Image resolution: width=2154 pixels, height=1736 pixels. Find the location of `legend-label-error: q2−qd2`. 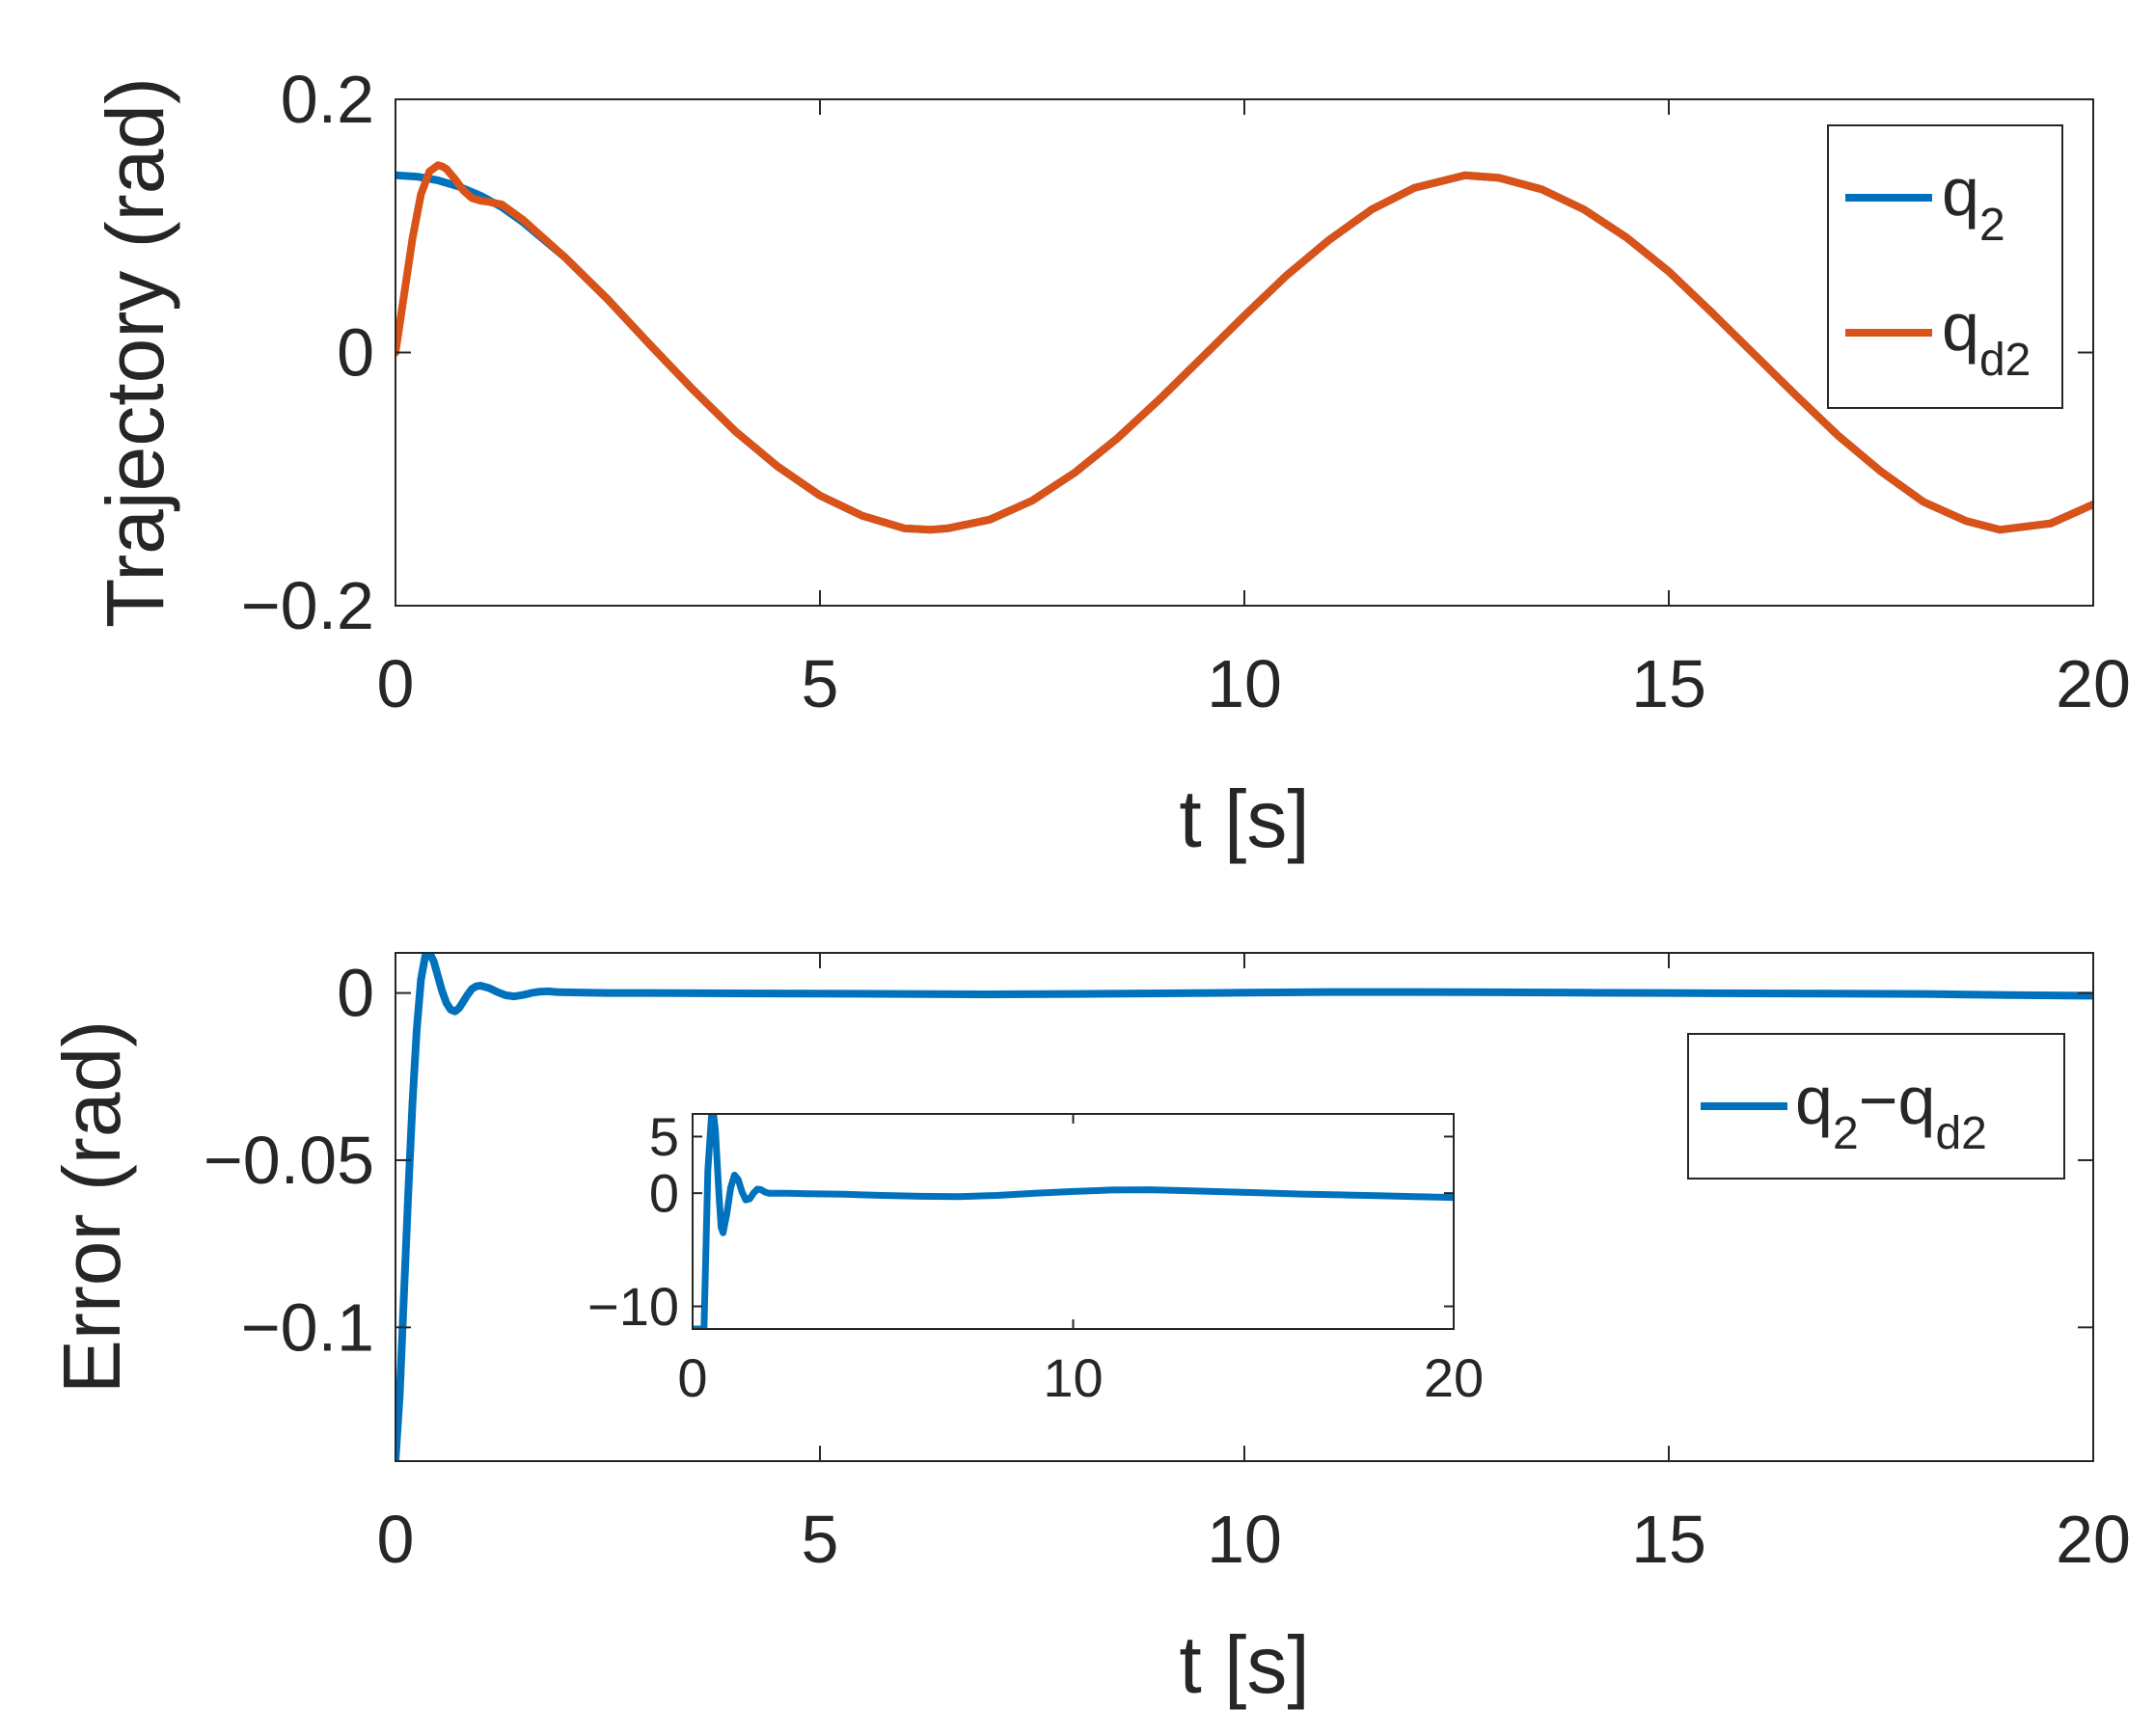

legend-label-error: q2−qd2 is located at coordinates (1891, 1111).